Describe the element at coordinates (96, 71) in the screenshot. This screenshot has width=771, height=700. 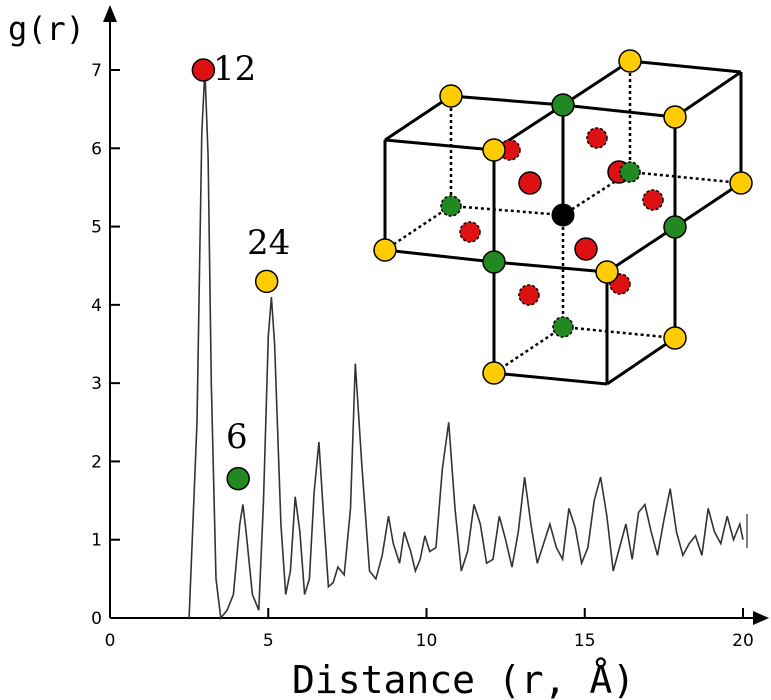
I see `y-tick-label: 7` at that location.